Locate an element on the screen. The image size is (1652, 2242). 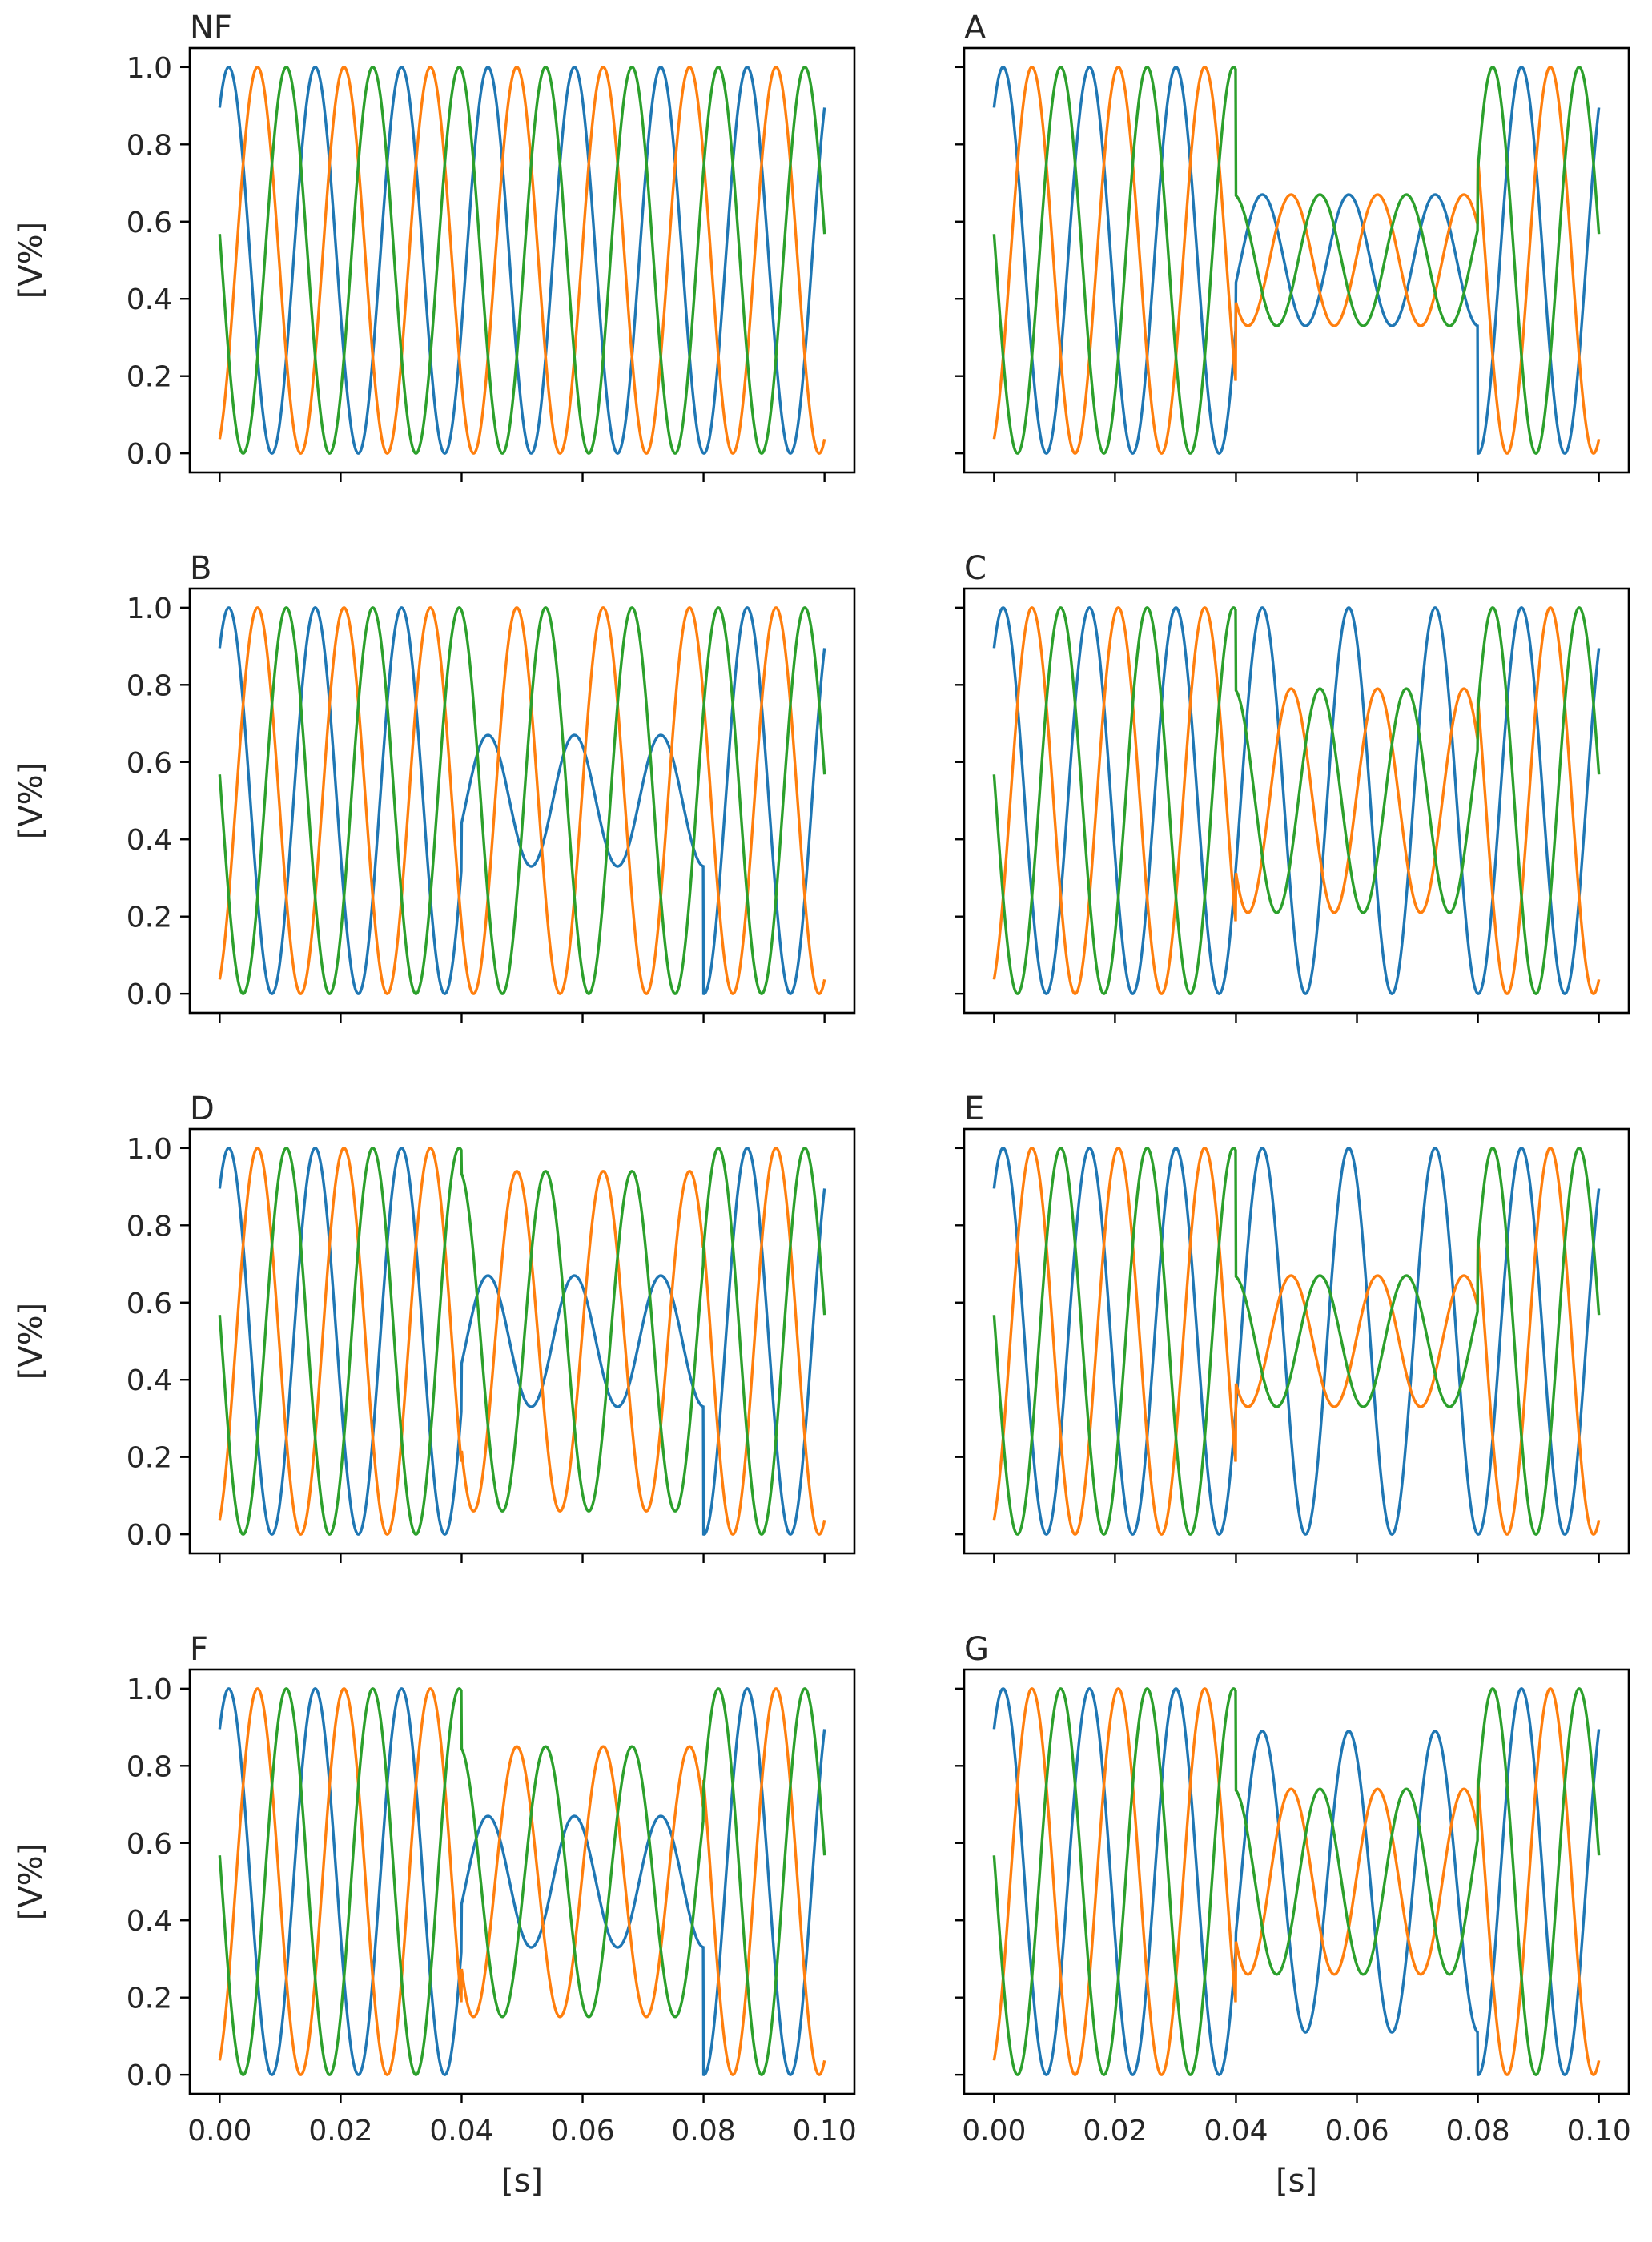
panel-title: A is located at coordinates (976, 28).